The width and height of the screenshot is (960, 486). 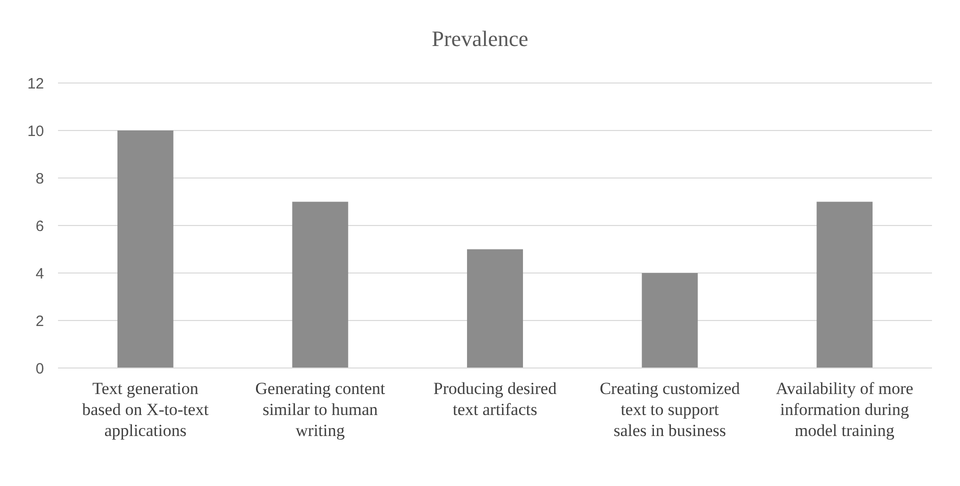 What do you see at coordinates (40, 369) in the screenshot?
I see `y-tick-label: 0` at bounding box center [40, 369].